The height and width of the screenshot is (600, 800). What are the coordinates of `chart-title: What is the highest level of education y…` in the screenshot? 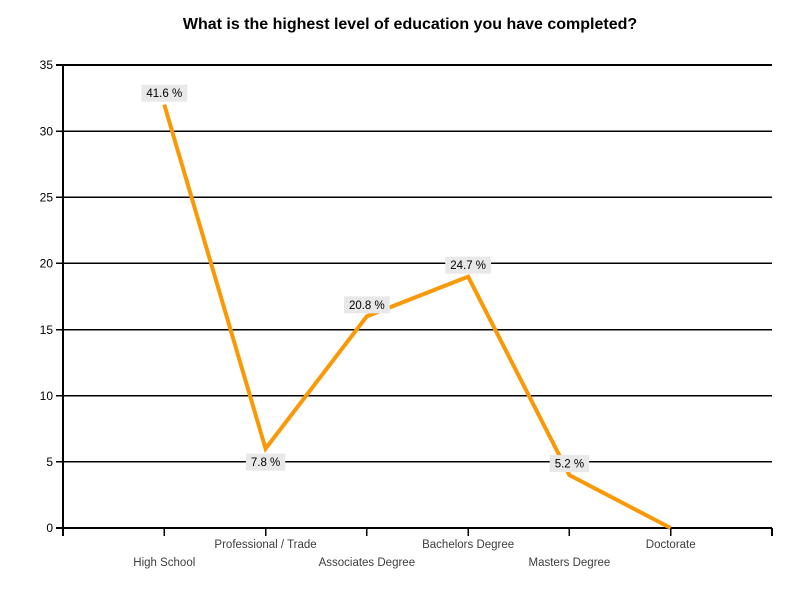 It's located at (410, 24).